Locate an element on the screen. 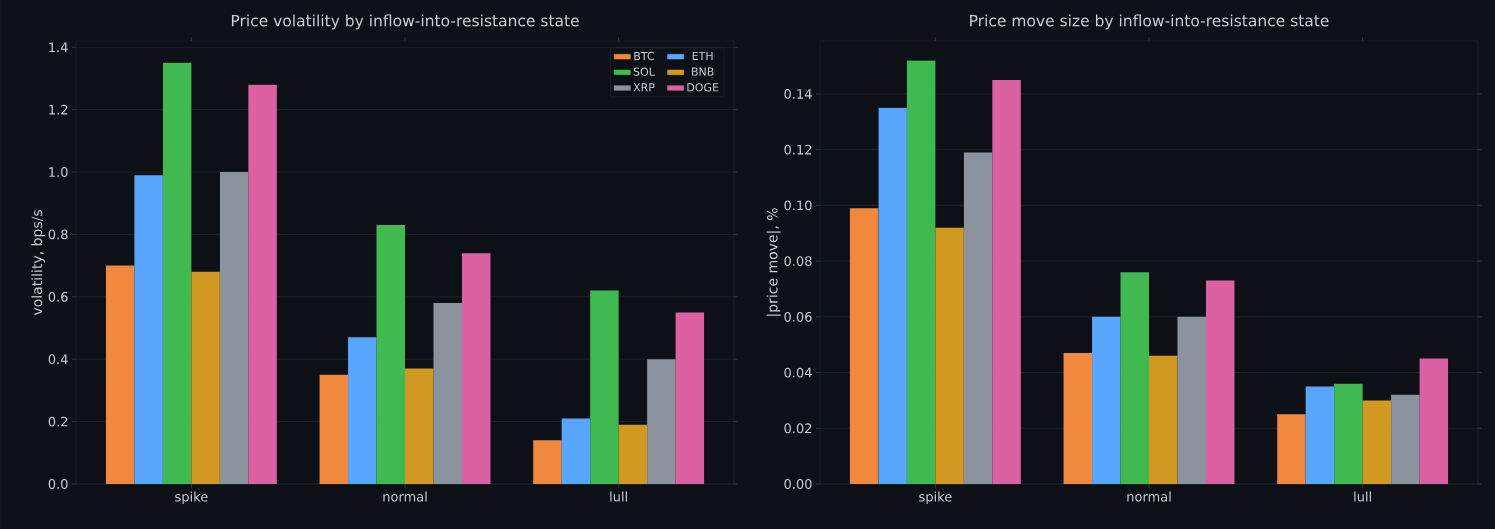 This screenshot has width=1495, height=529. y-tick-label: 0.04 is located at coordinates (798, 372).